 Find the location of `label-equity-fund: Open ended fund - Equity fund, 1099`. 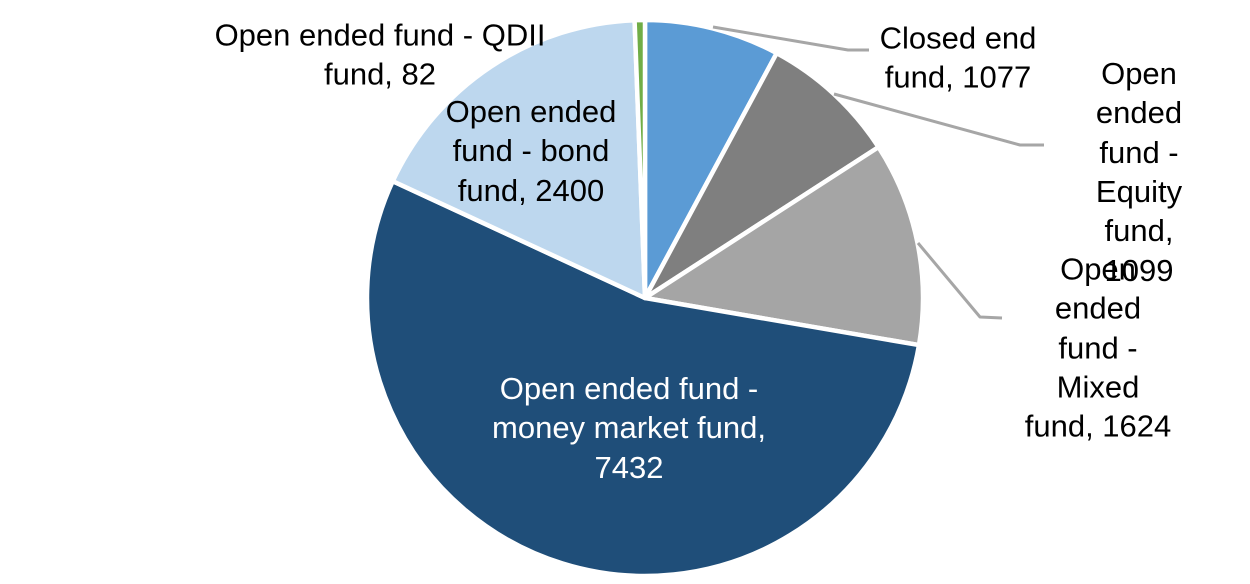

label-equity-fund: Open ended fund - Equity fund, 1099 is located at coordinates (1139, 171).